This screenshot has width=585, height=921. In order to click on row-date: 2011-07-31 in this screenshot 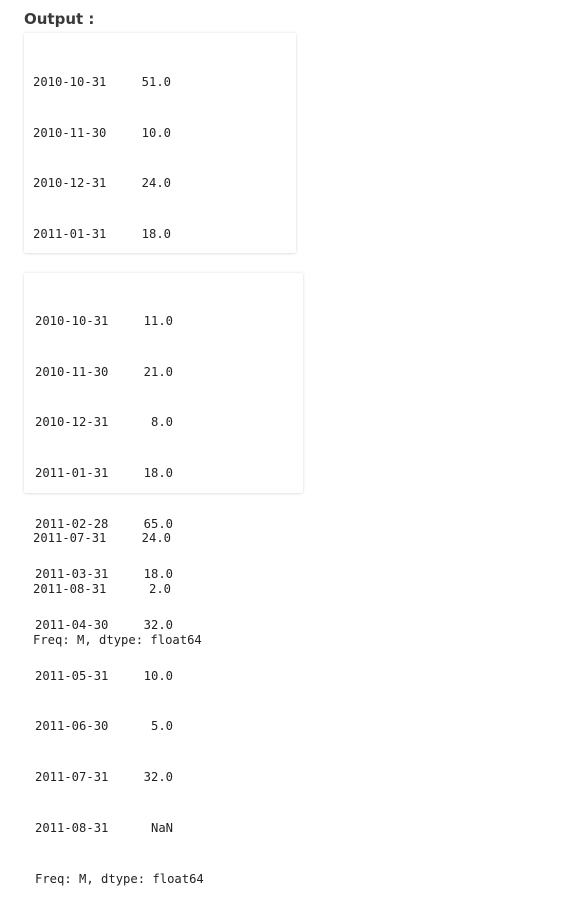, I will do `click(72, 777)`.